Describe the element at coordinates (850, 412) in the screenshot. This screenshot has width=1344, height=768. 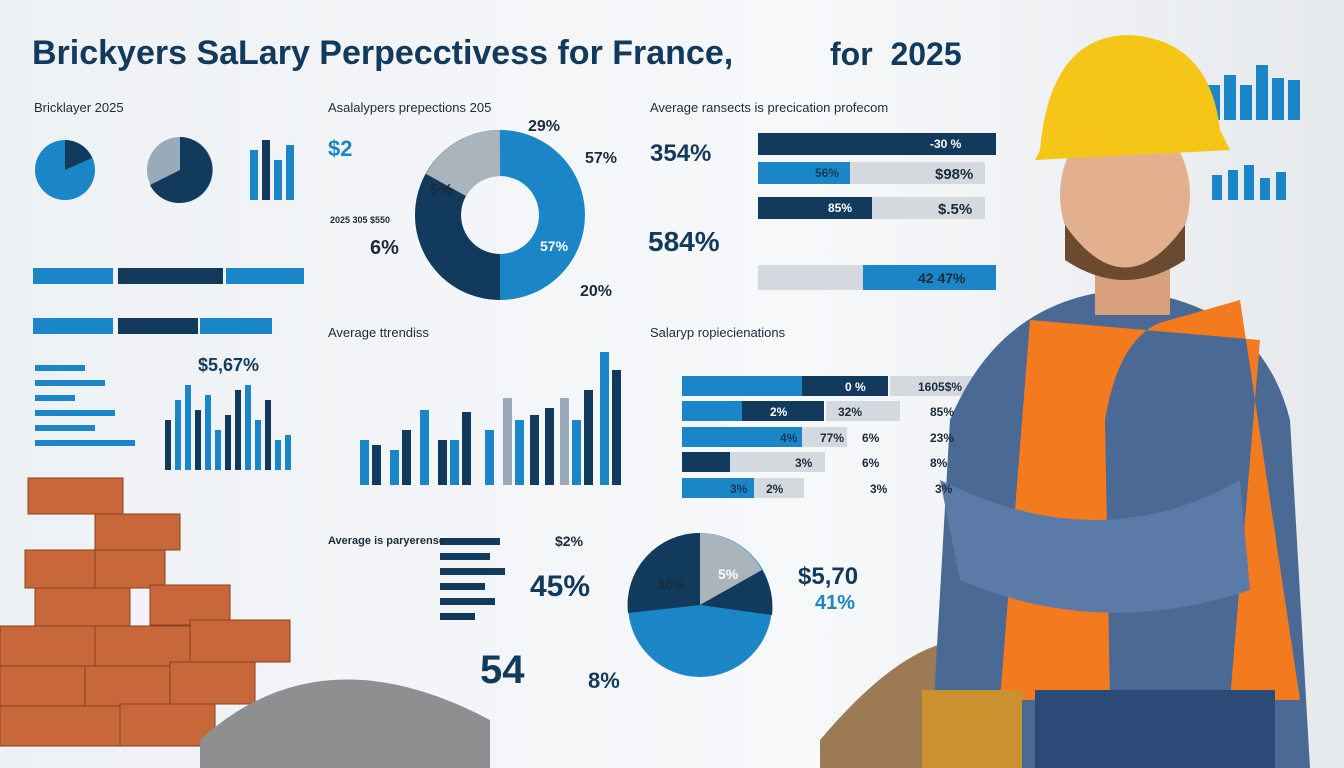
I see `label: 32%` at that location.